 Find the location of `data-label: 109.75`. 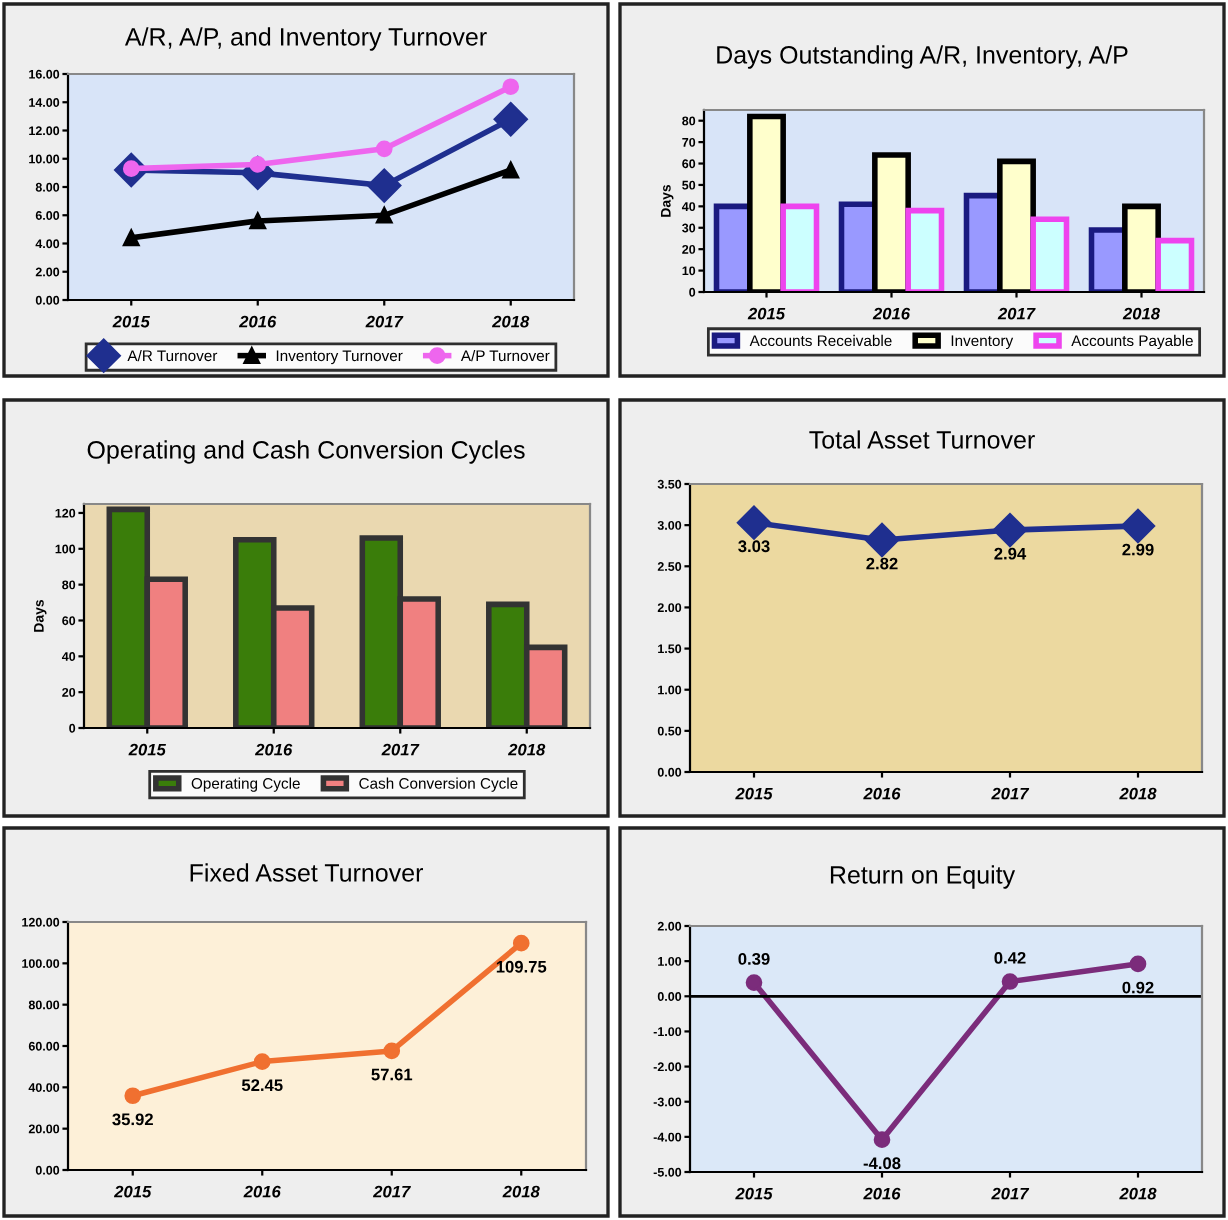

data-label: 109.75 is located at coordinates (521, 966).